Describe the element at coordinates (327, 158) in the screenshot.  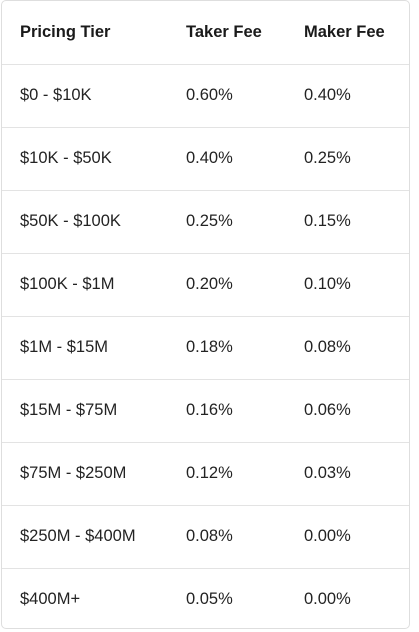
I see `maker-fee-cell: 0.25%` at that location.